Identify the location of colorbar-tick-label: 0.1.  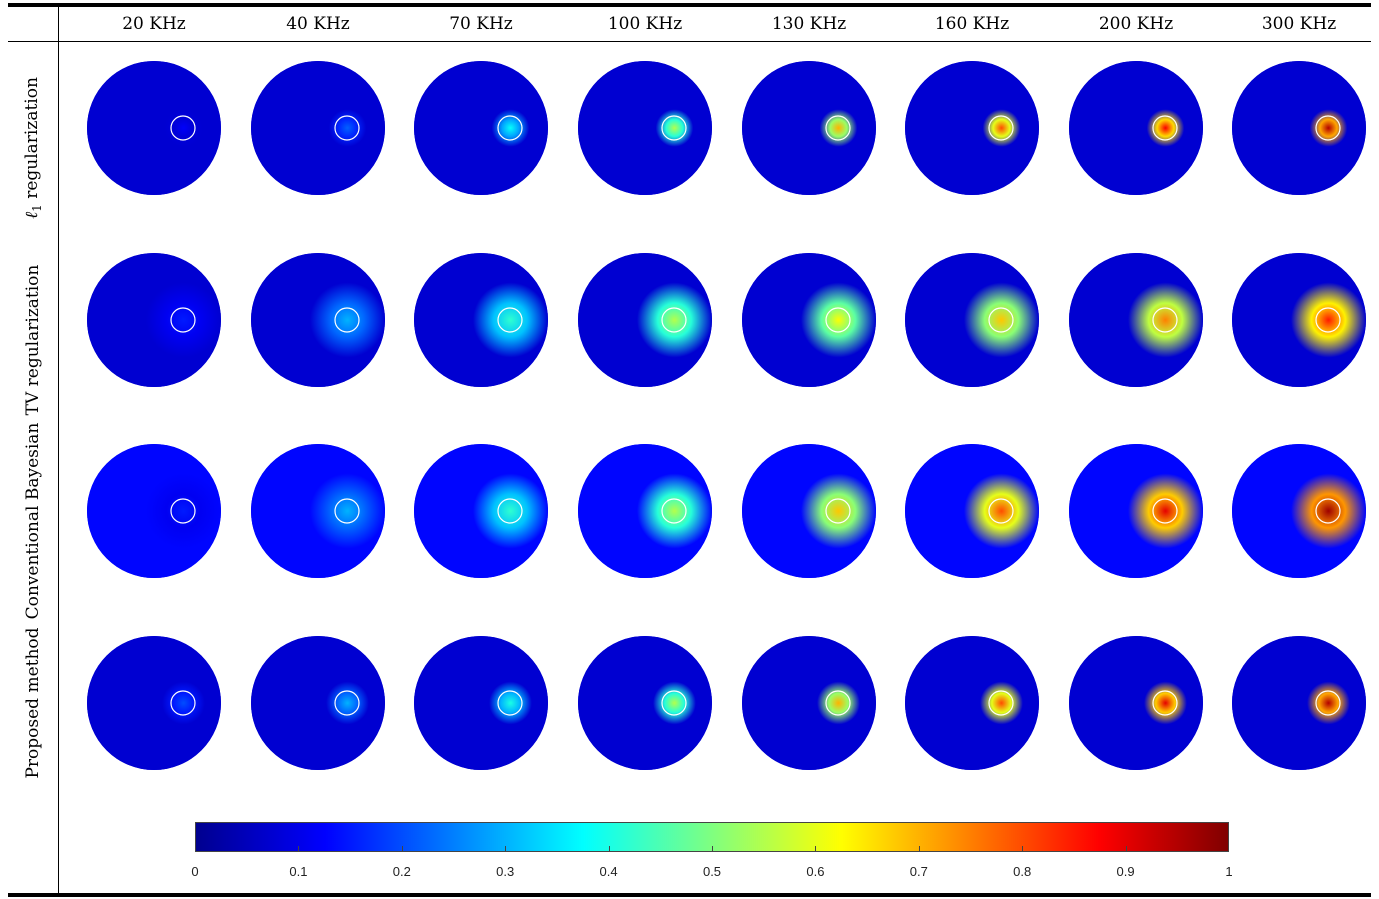
(298, 871).